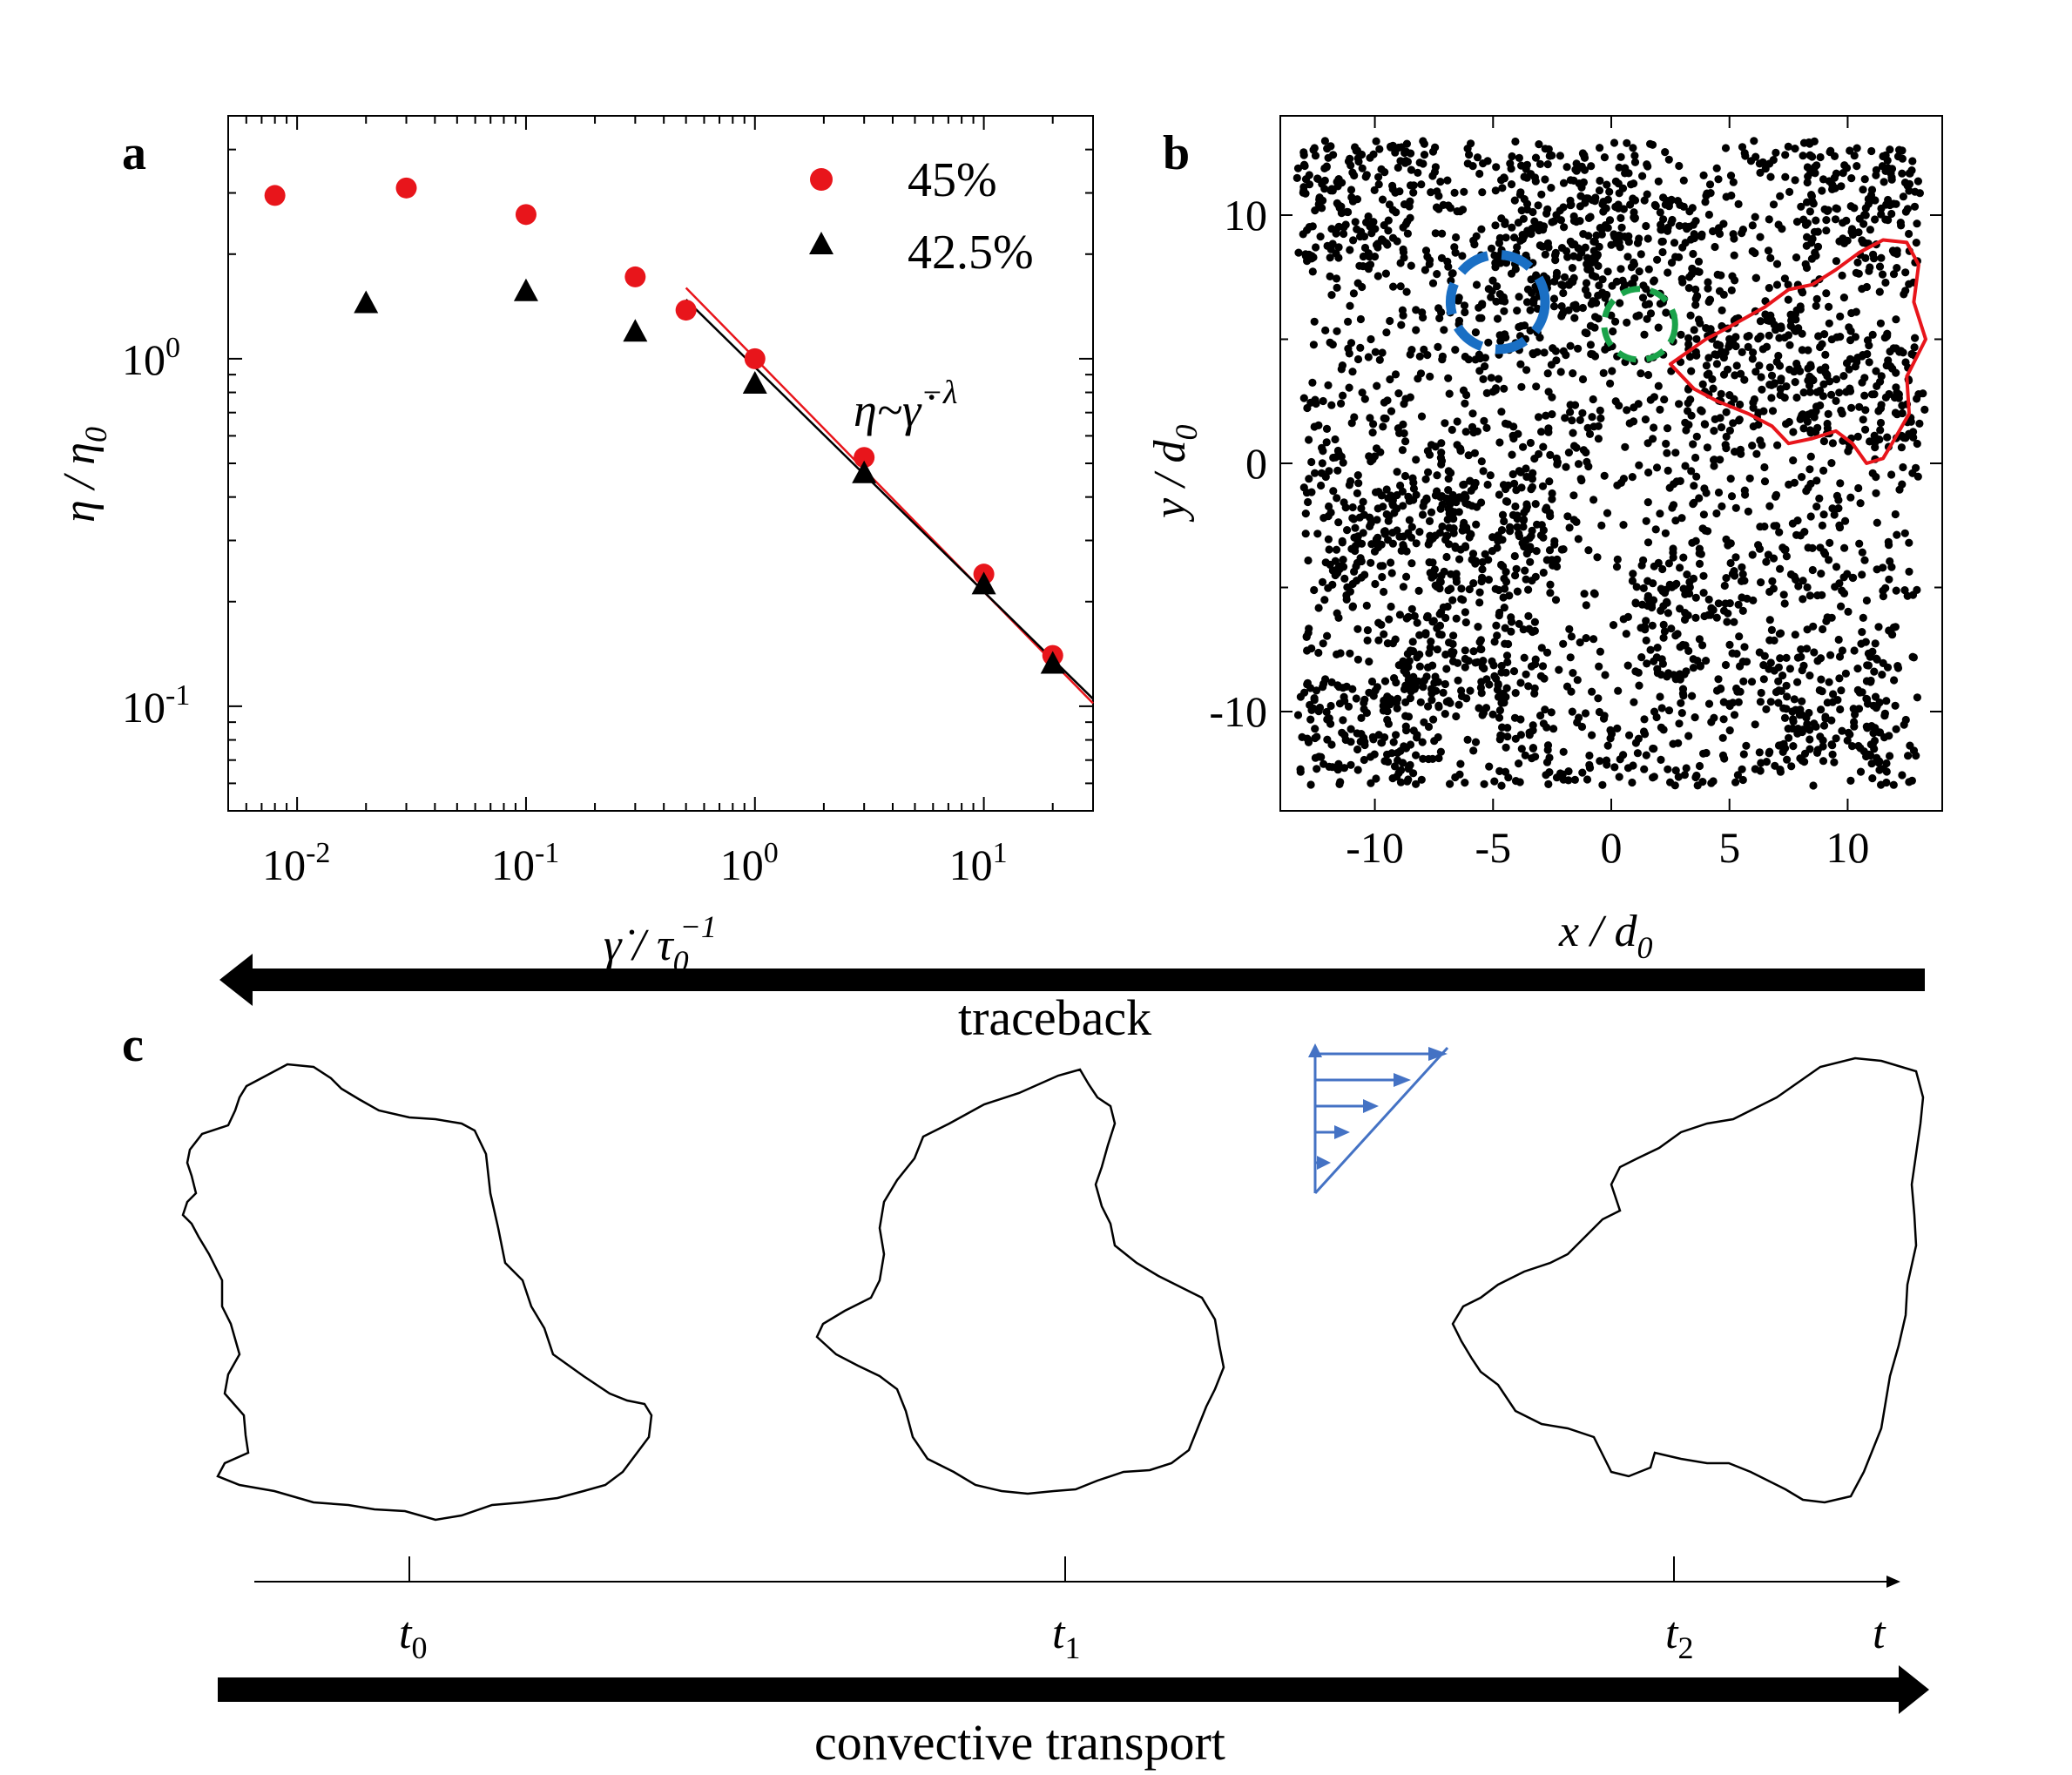 Image resolution: width=2072 pixels, height=1775 pixels. What do you see at coordinates (664, 425) in the screenshot?
I see `panel-a-data-points` at bounding box center [664, 425].